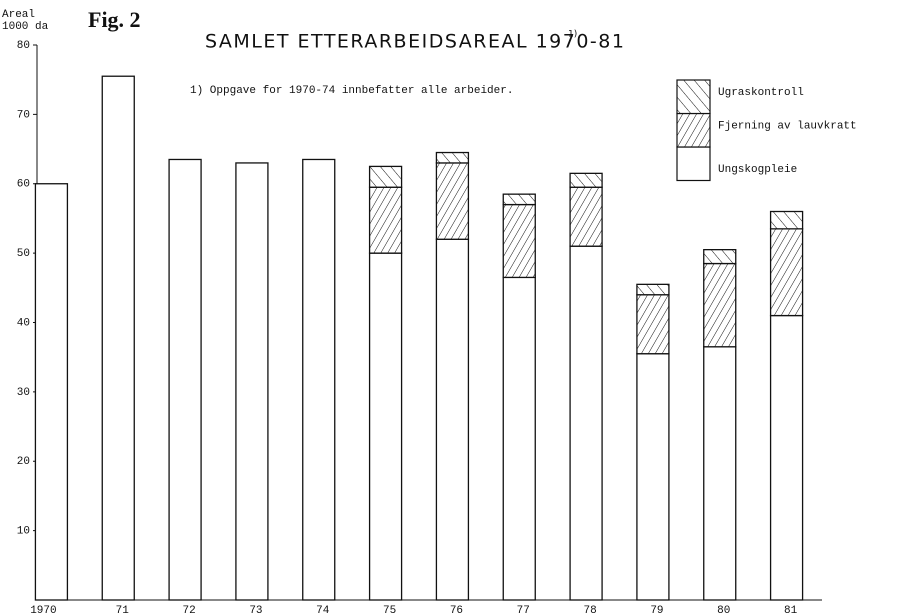 The width and height of the screenshot is (902, 616). What do you see at coordinates (255, 610) in the screenshot?
I see `x-tick-label: 73` at bounding box center [255, 610].